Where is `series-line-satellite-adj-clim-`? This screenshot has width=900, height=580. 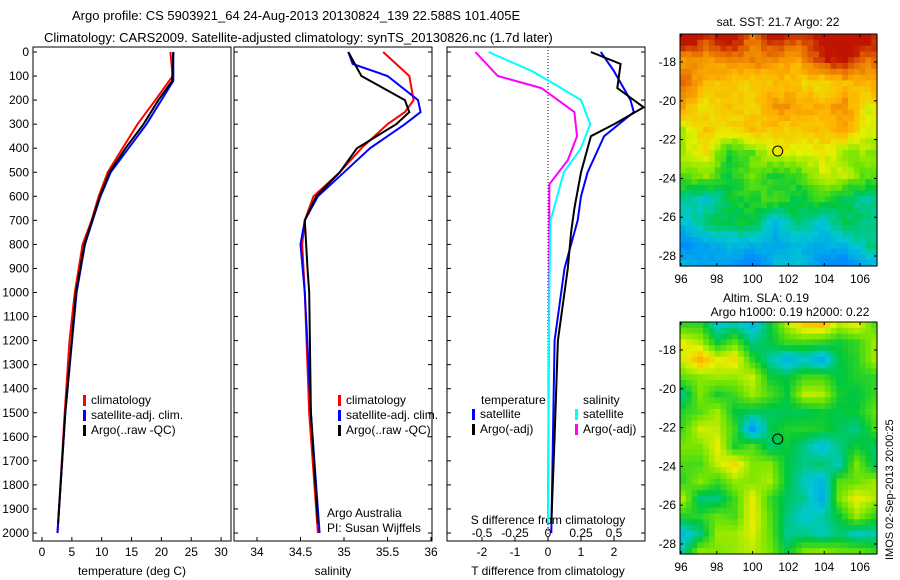 series-line-satellite-adj-clim- is located at coordinates (360, 292).